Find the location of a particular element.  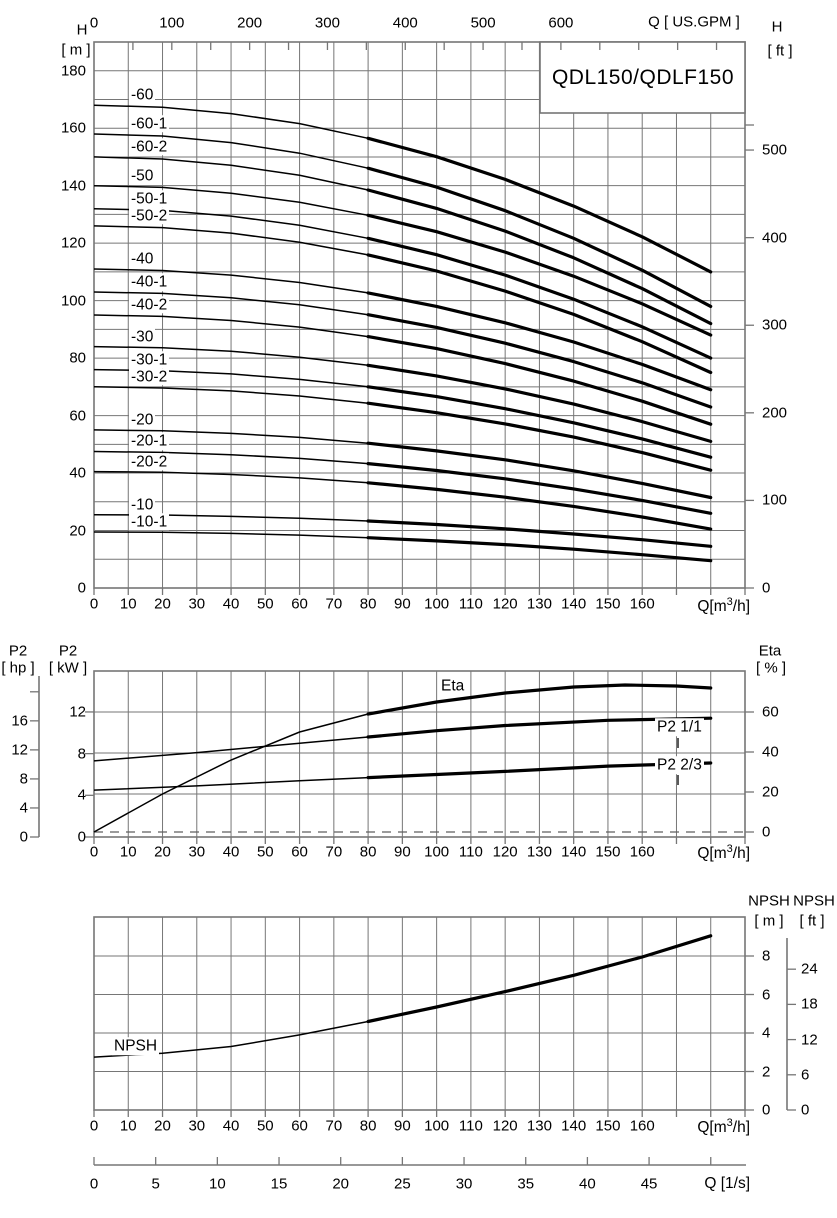

npsh-ft-tick-label: 24 is located at coordinates (809, 969).